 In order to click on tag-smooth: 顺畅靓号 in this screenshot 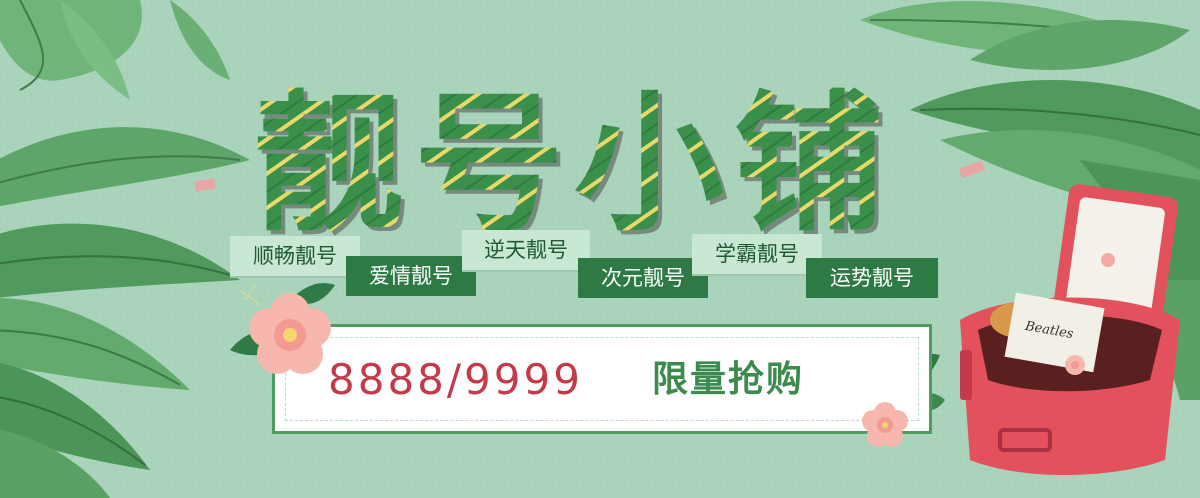, I will do `click(295, 257)`.